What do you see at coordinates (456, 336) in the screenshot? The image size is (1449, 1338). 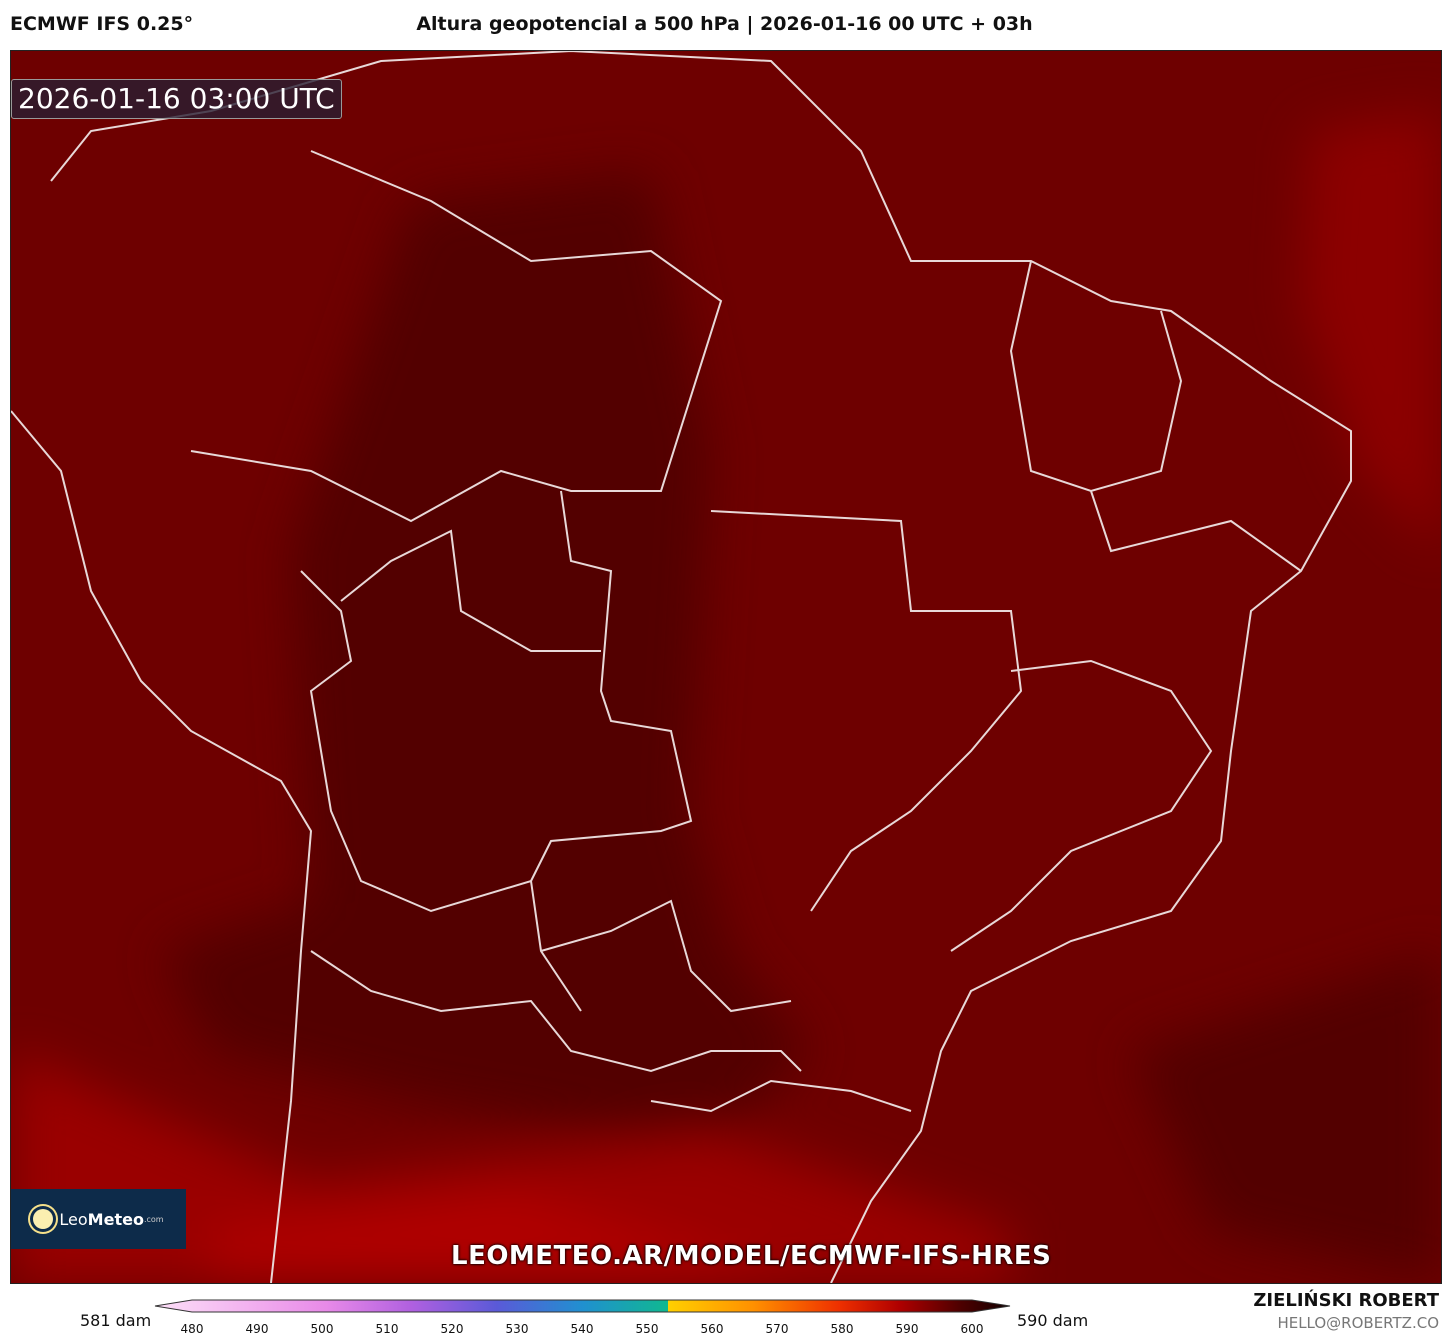 I see `brazil-border` at bounding box center [456, 336].